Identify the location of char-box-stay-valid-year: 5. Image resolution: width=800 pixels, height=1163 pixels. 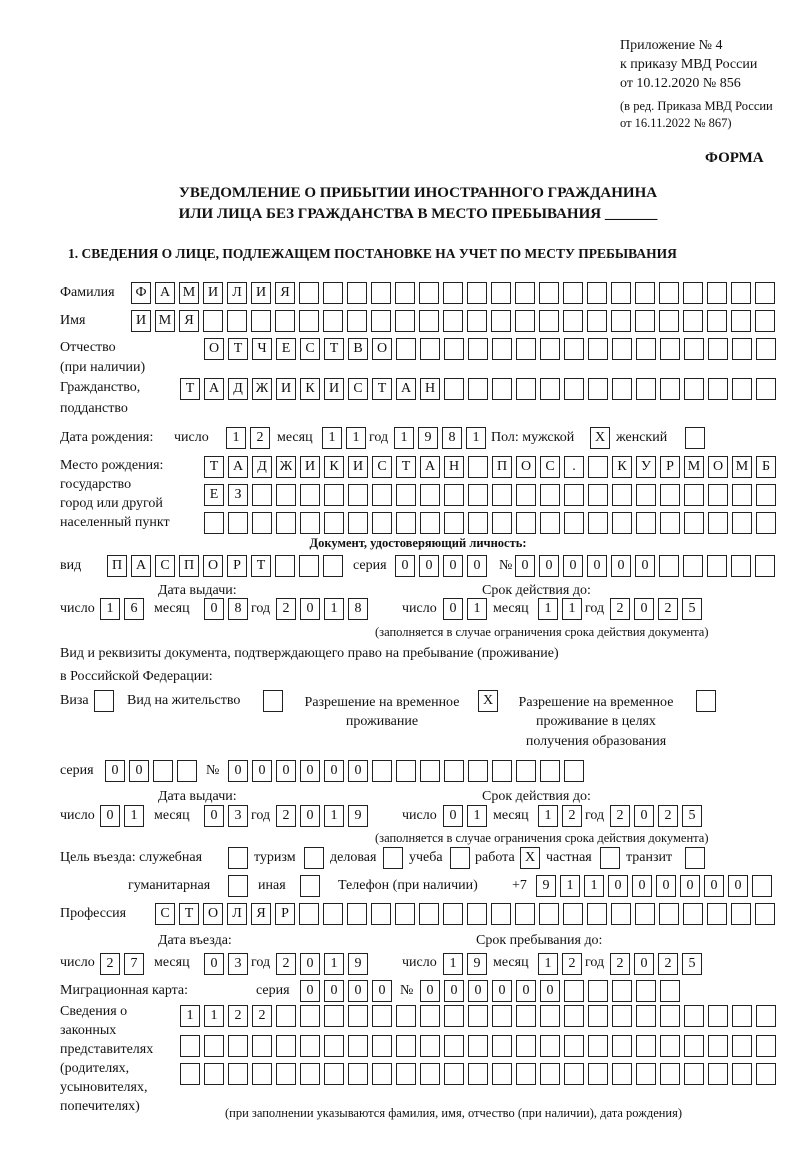
(692, 816).